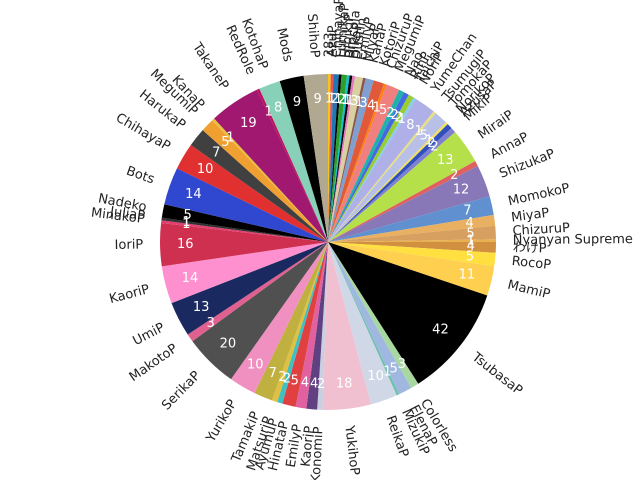 This screenshot has width=640, height=480. What do you see at coordinates (431, 143) in the screenshot?
I see `pie-value-label-22: 2` at bounding box center [431, 143].